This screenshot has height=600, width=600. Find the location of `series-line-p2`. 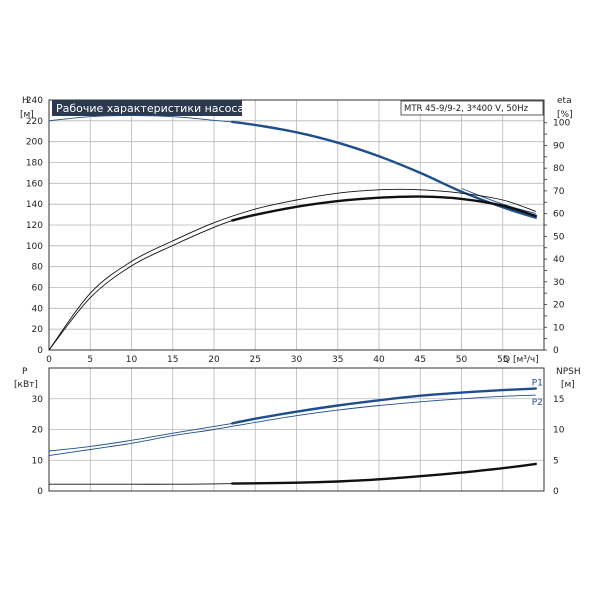

series-line-p2 is located at coordinates (292, 425).